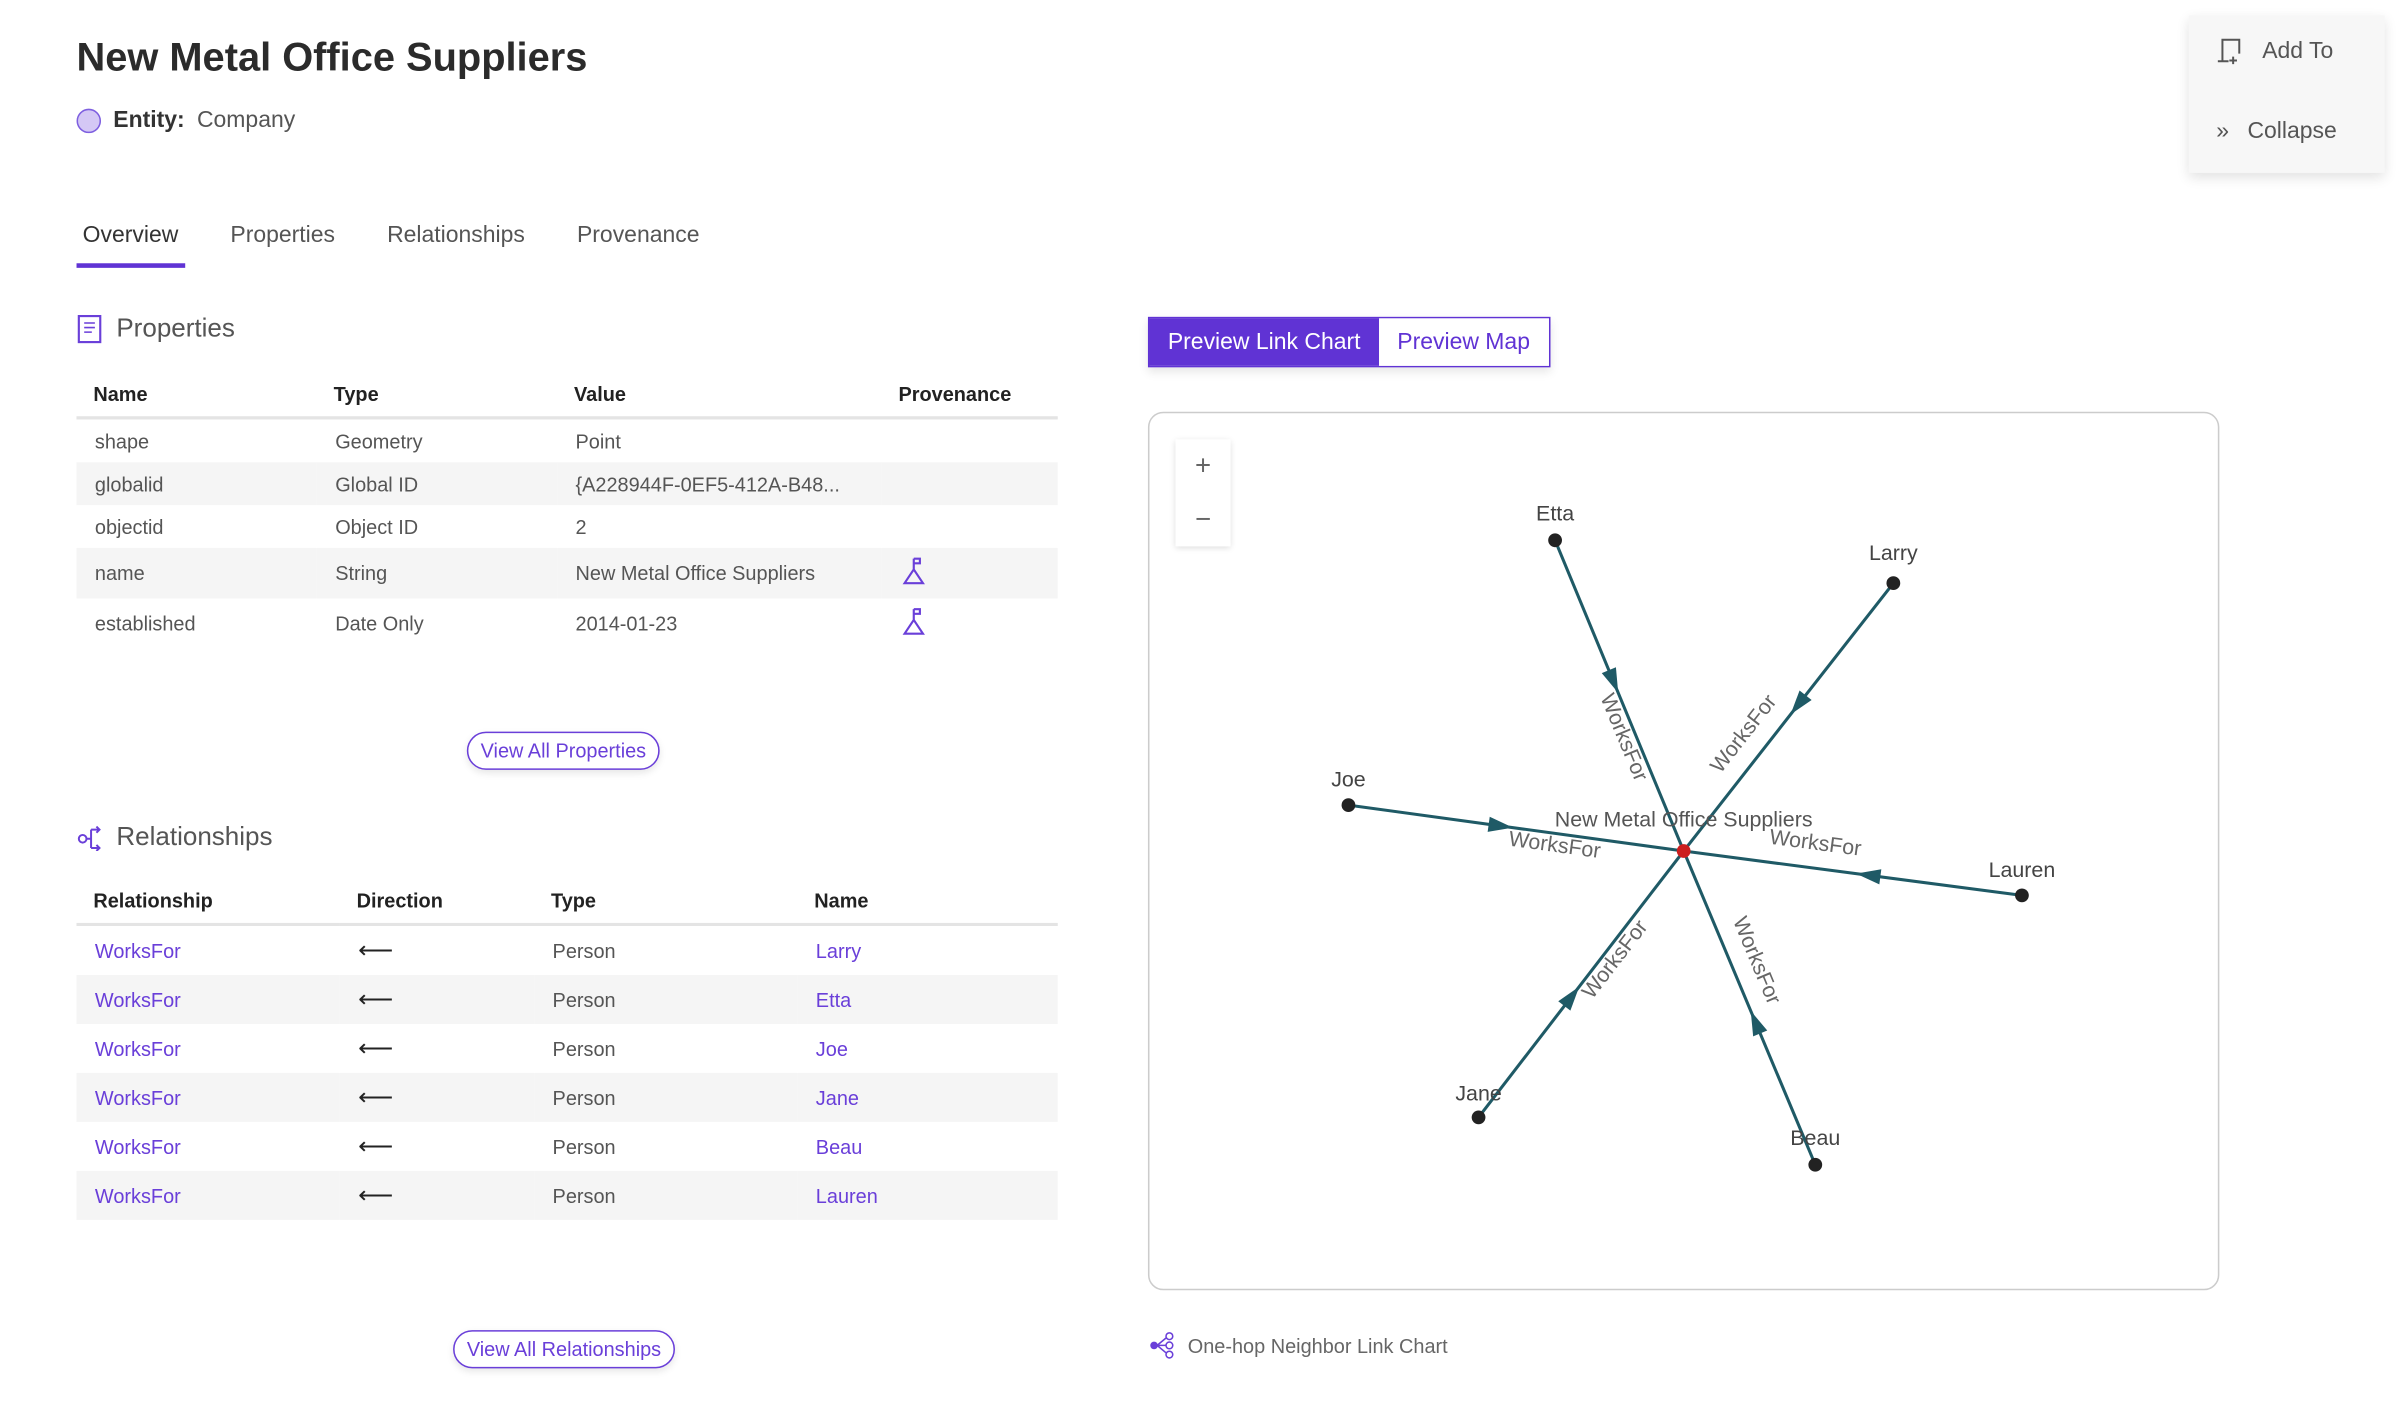  I want to click on relationship-name: Lauren, so click(846, 1195).